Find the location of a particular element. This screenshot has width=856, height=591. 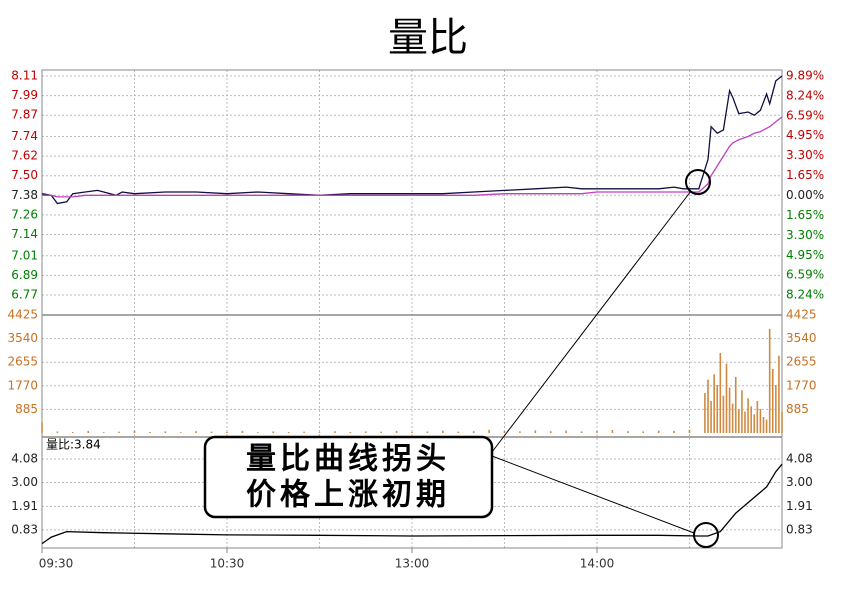

x-tick-label: 10:30 is located at coordinates (227, 564).